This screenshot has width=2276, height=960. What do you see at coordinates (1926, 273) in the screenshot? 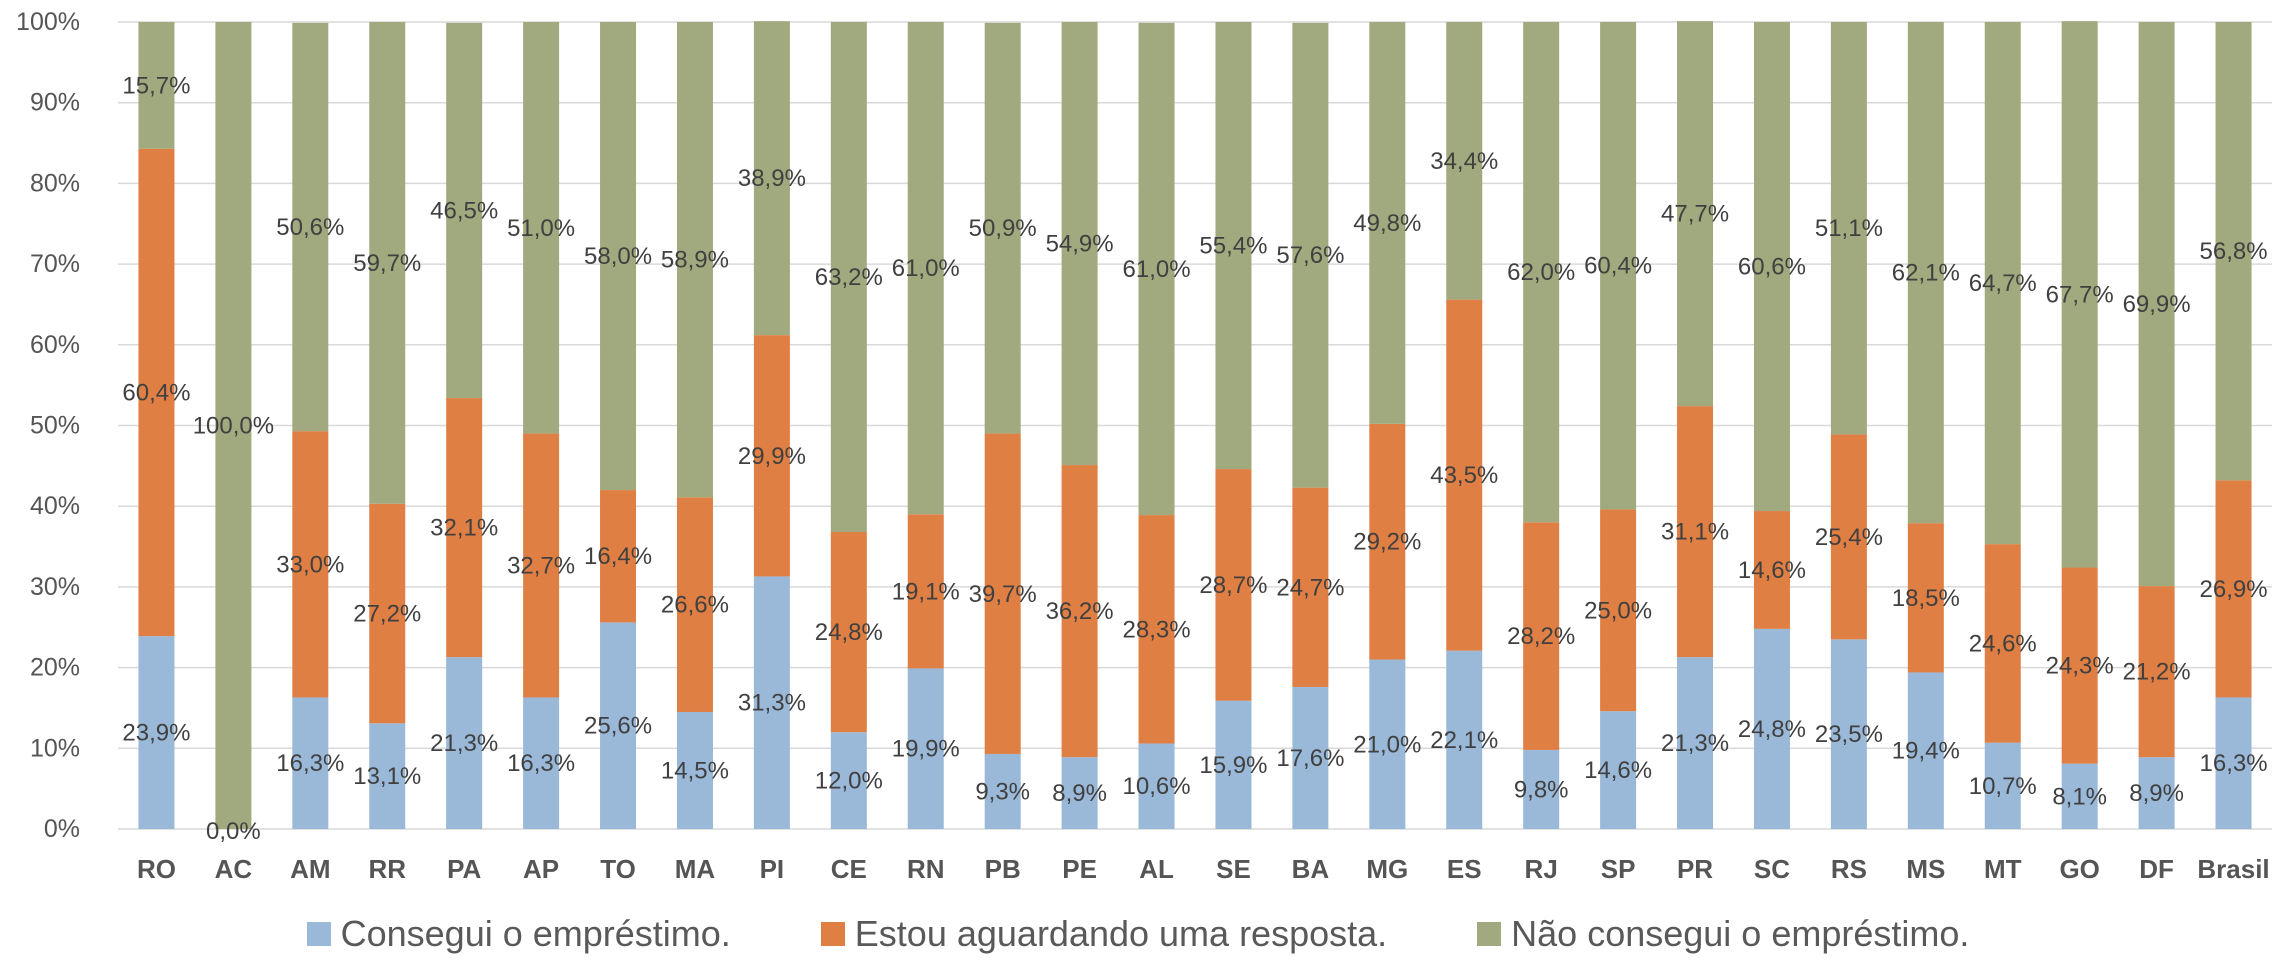
I see `data-label: 62,1%` at bounding box center [1926, 273].